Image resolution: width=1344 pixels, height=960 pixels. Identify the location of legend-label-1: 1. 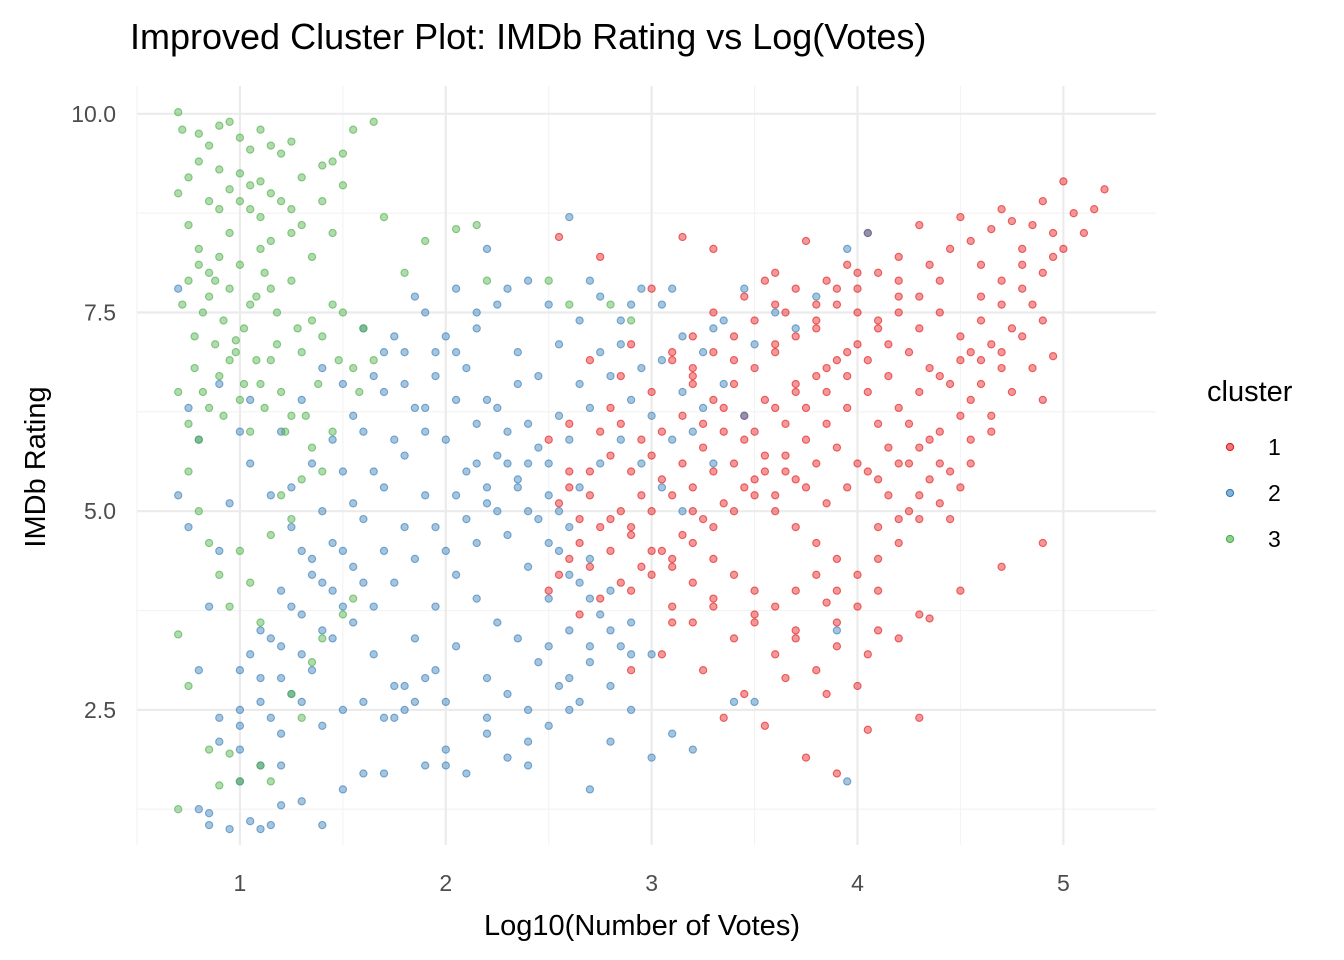
(1274, 447).